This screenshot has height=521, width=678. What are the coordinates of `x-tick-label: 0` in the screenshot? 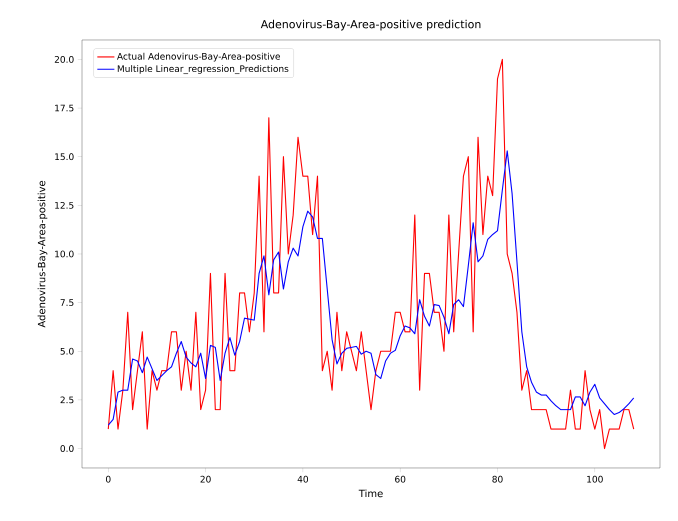 It's located at (108, 479).